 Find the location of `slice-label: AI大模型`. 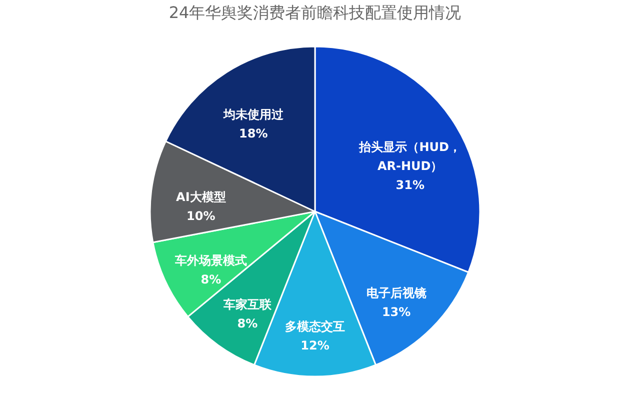

slice-label: AI大模型 is located at coordinates (201, 197).